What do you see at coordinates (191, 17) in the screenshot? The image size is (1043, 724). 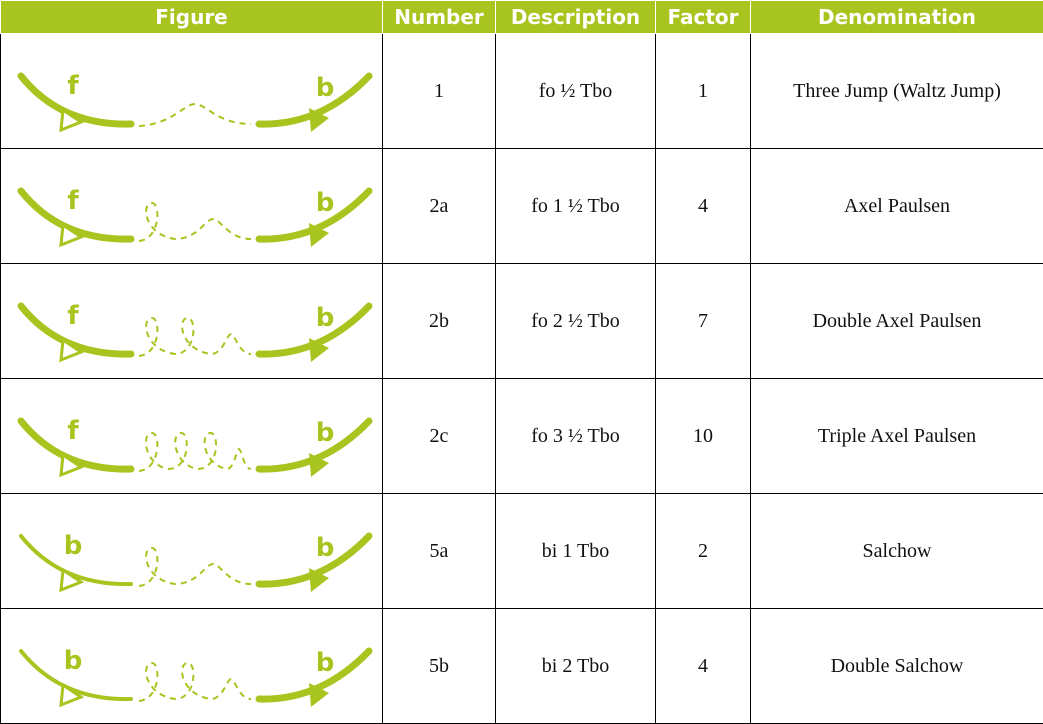 I see `header-cell: Figure` at bounding box center [191, 17].